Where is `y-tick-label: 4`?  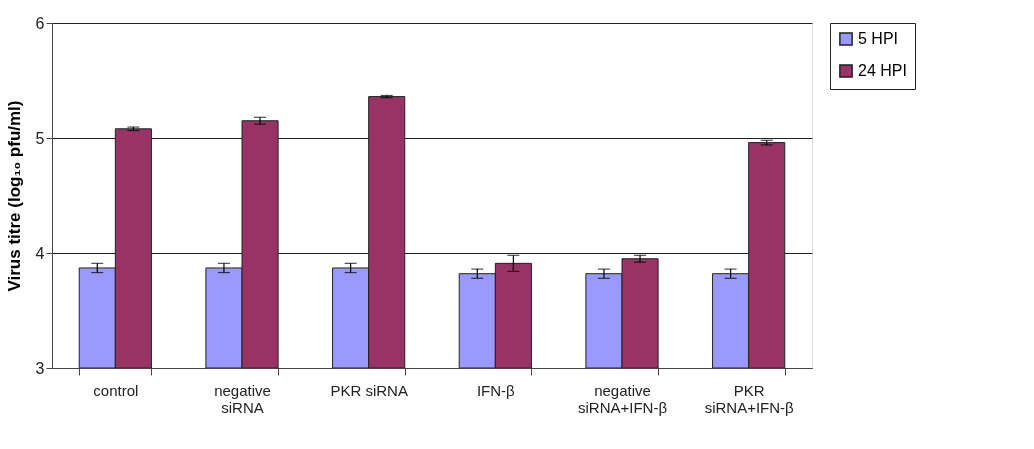 y-tick-label: 4 is located at coordinates (40, 253).